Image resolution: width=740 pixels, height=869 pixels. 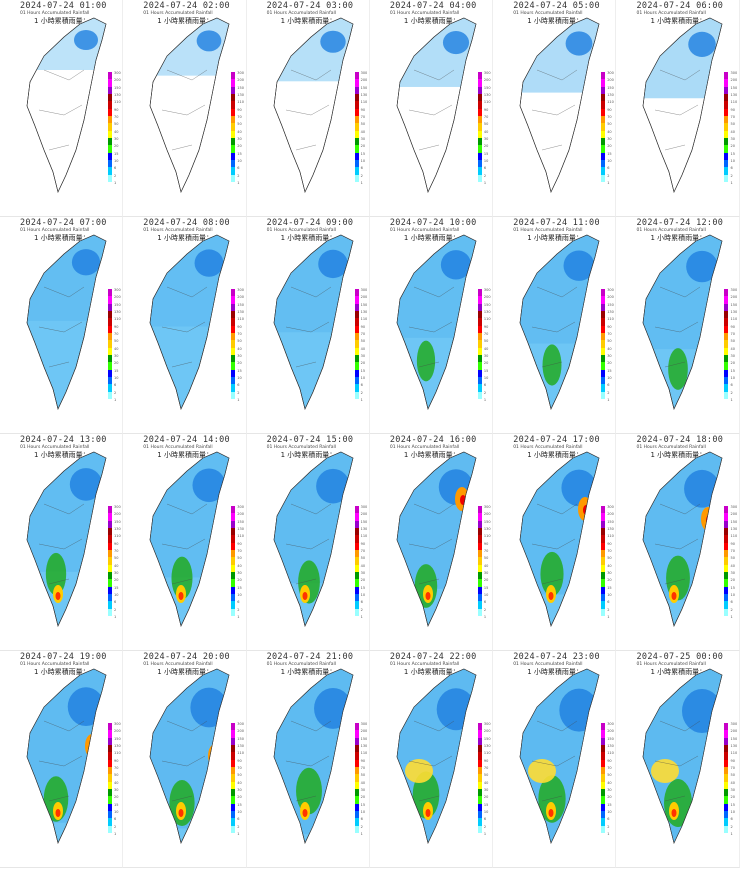 I want to click on colorbar-label: 15, so click(x=239, y=370).